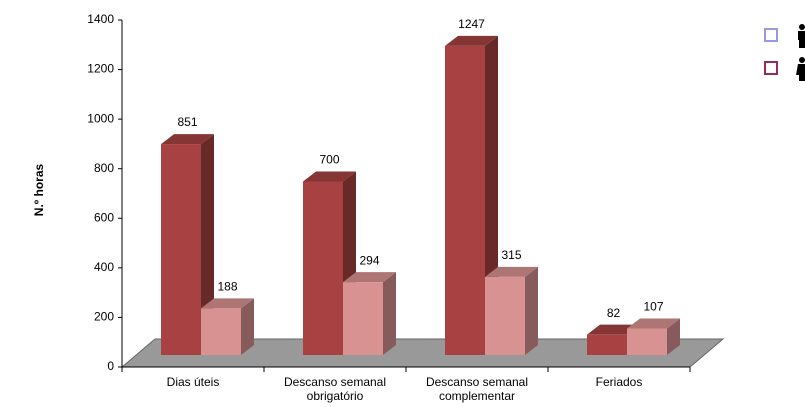 The image size is (805, 407). What do you see at coordinates (104, 317) in the screenshot?
I see `y-tick-label: 200` at bounding box center [104, 317].